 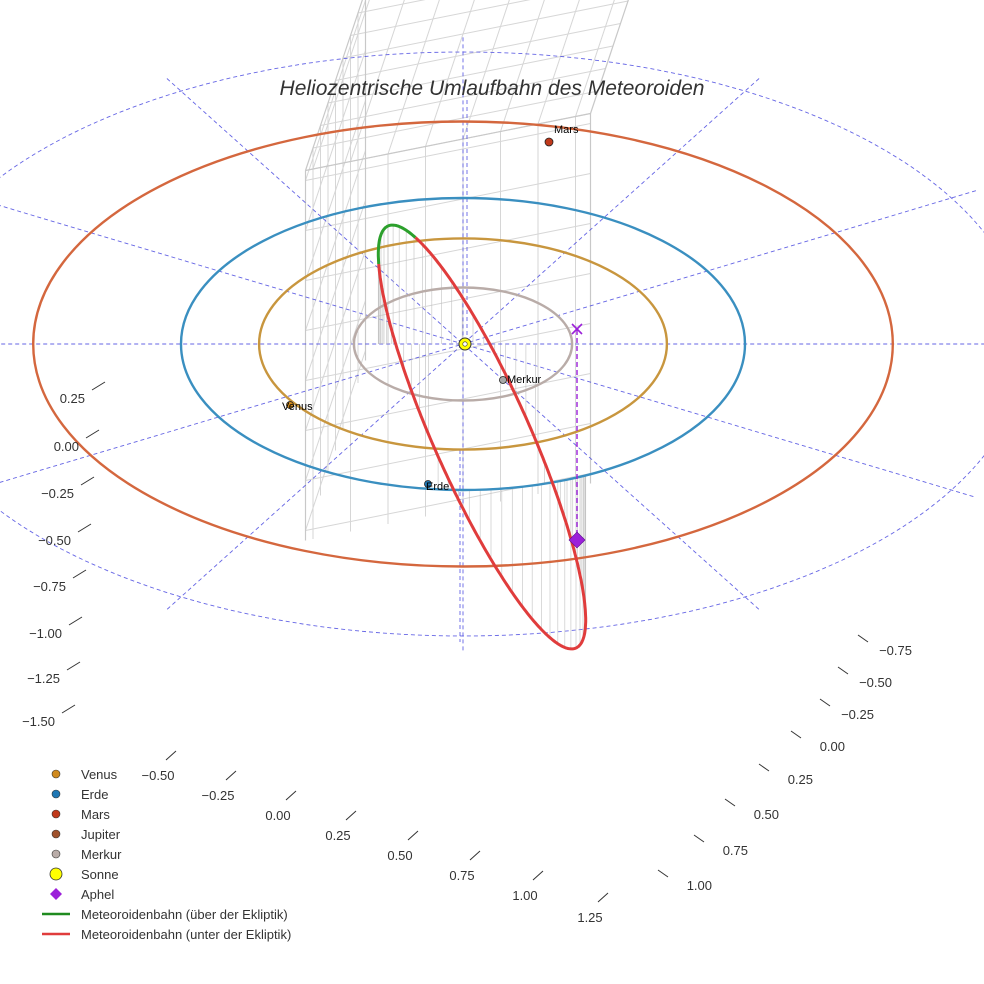 I want to click on legend-label: Jupiter, so click(x=101, y=834).